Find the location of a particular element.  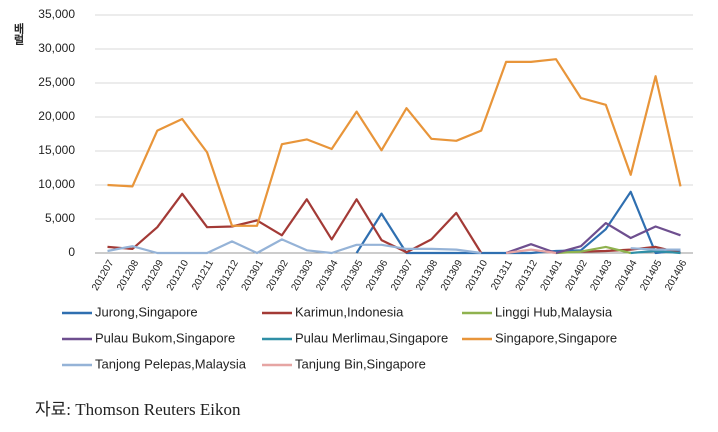

x-tick-label: 201212 is located at coordinates (228, 275).